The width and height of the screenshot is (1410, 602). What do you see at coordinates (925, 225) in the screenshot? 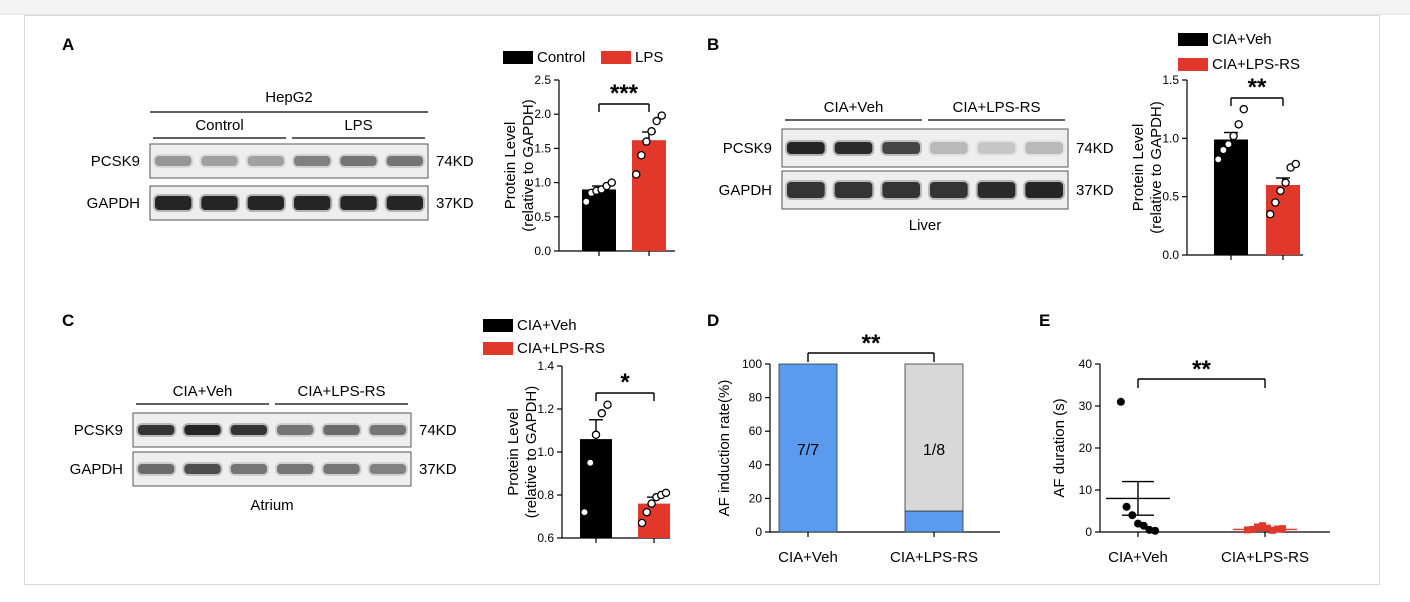
I see `blot-B-tissue-label: Liver` at bounding box center [925, 225].